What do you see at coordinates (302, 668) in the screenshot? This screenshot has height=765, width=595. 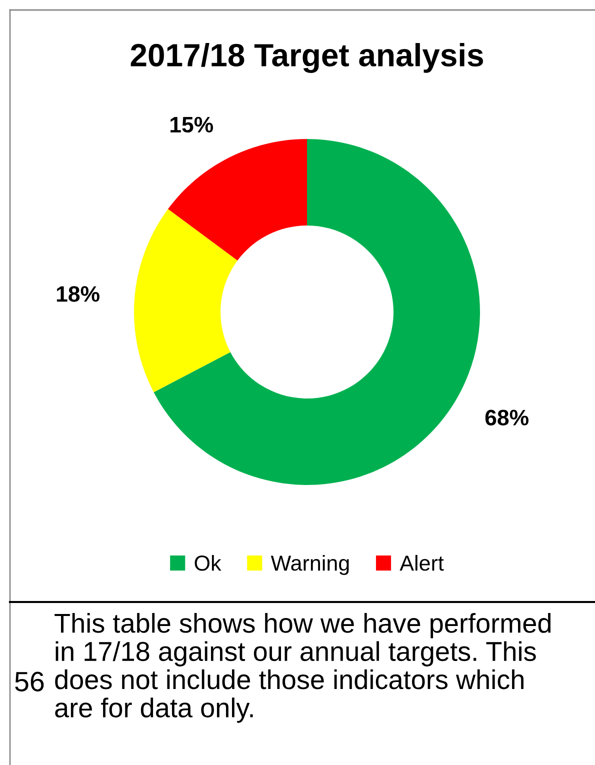 I see `text: This table shows how we have performed in 17/18 against our annual targets. This does not include those indicators which are for data only.` at bounding box center [302, 668].